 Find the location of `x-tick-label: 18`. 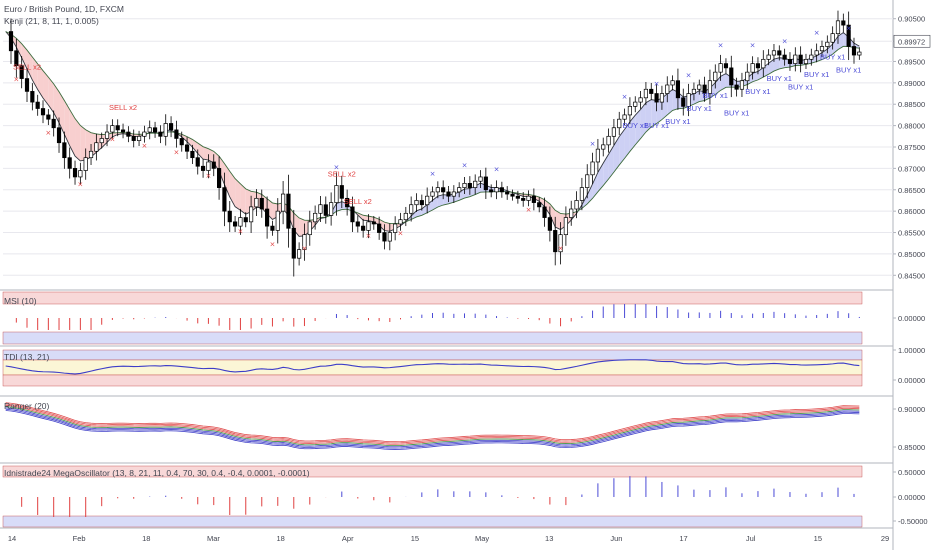

x-tick-label: 18 is located at coordinates (146, 538).